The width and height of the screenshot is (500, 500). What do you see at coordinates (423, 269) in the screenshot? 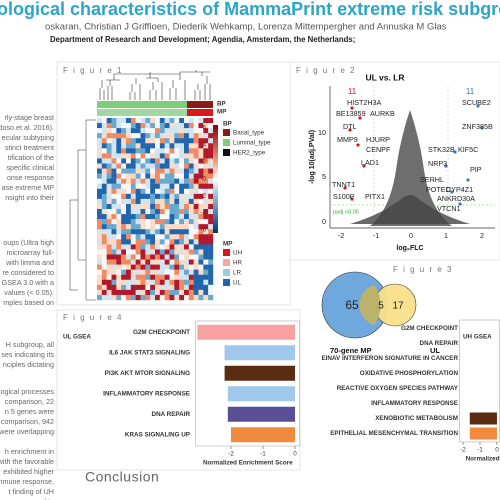
I see `figure-label: F i g u r e 3` at bounding box center [423, 269].